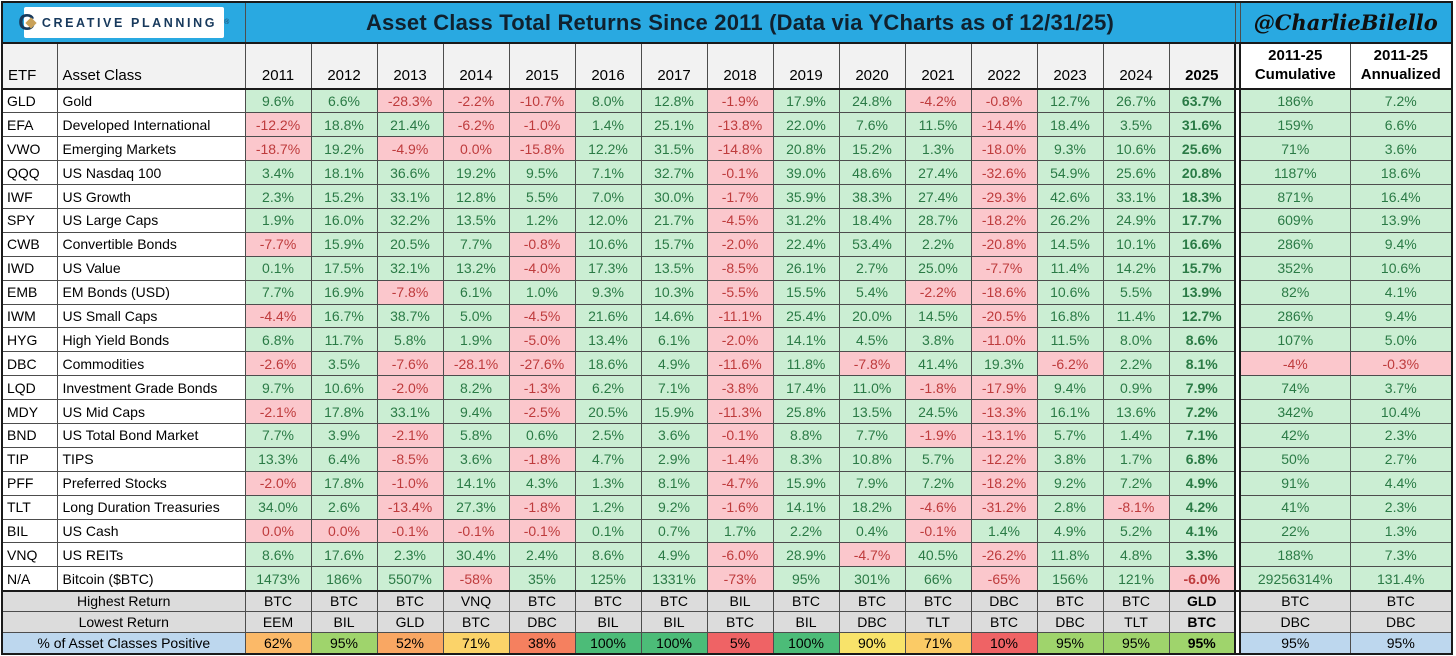 This screenshot has width=1456, height=656. What do you see at coordinates (740, 643) in the screenshot?
I see `pct-positive-cell: 5%` at bounding box center [740, 643].